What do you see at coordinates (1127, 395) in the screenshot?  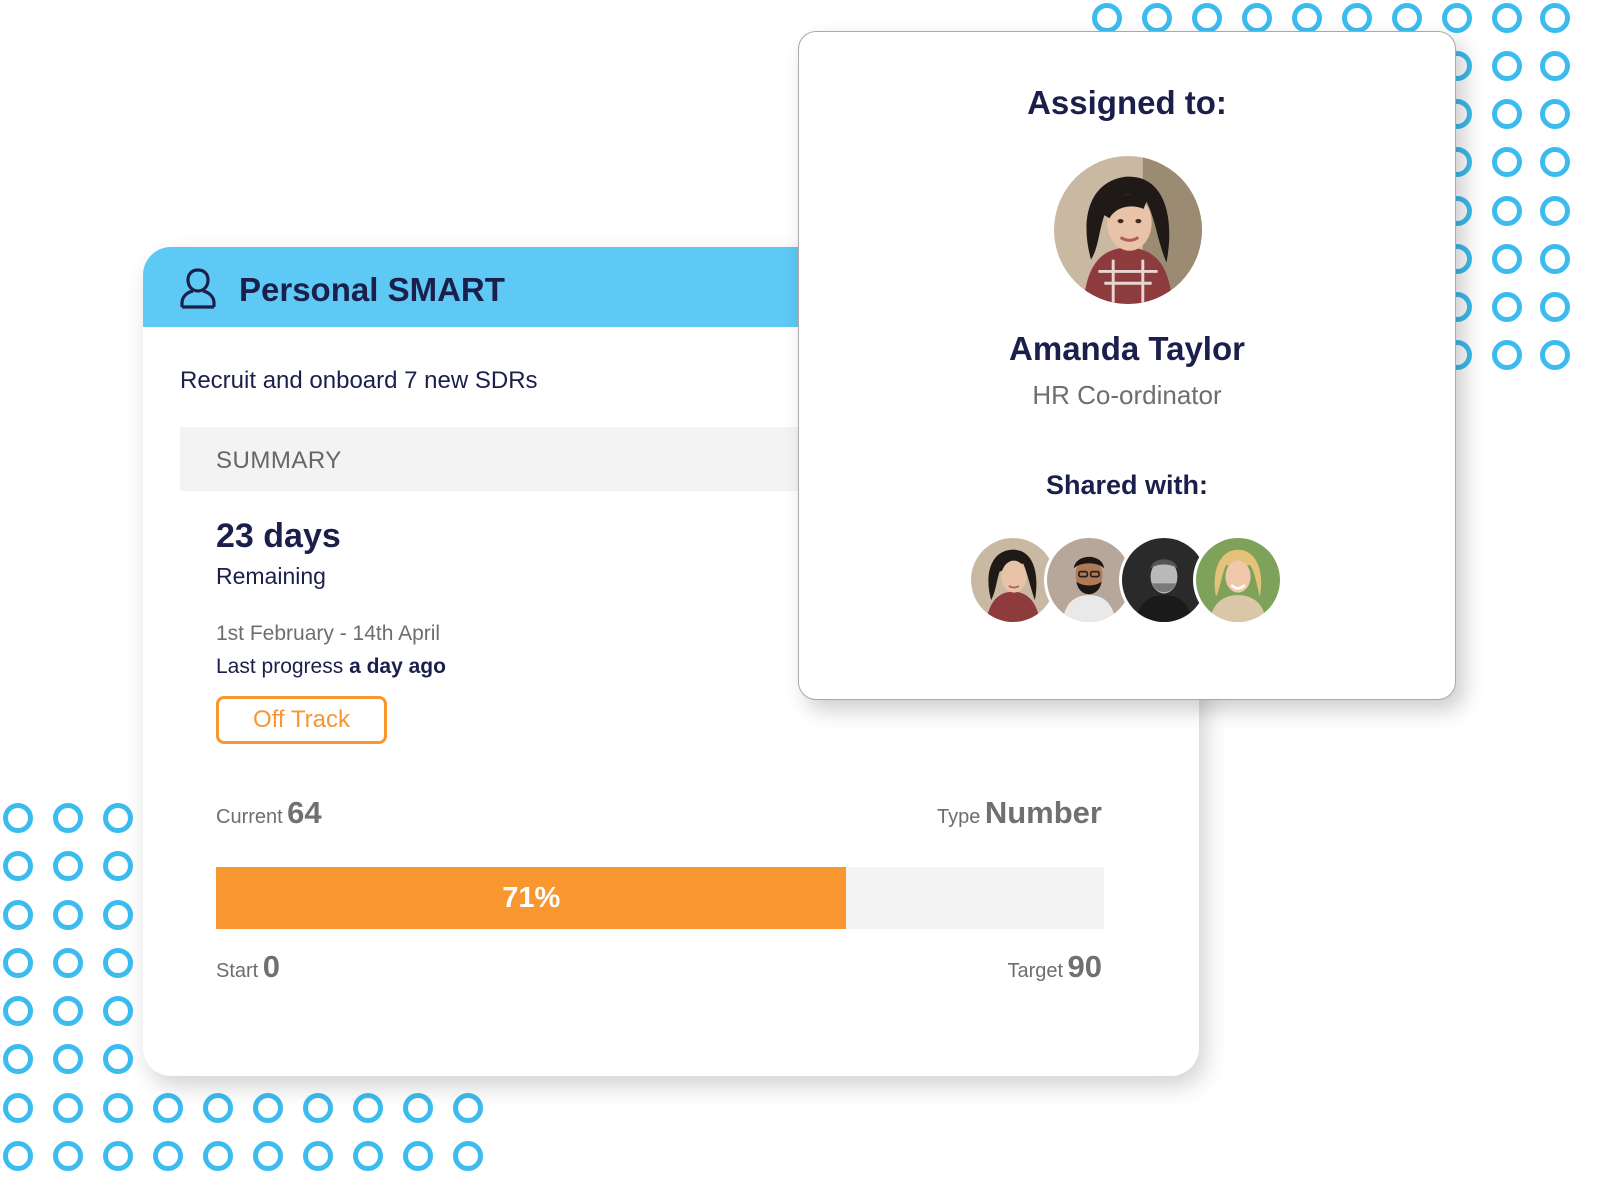 I see `assignee-role: HR Co-ordinator` at bounding box center [1127, 395].